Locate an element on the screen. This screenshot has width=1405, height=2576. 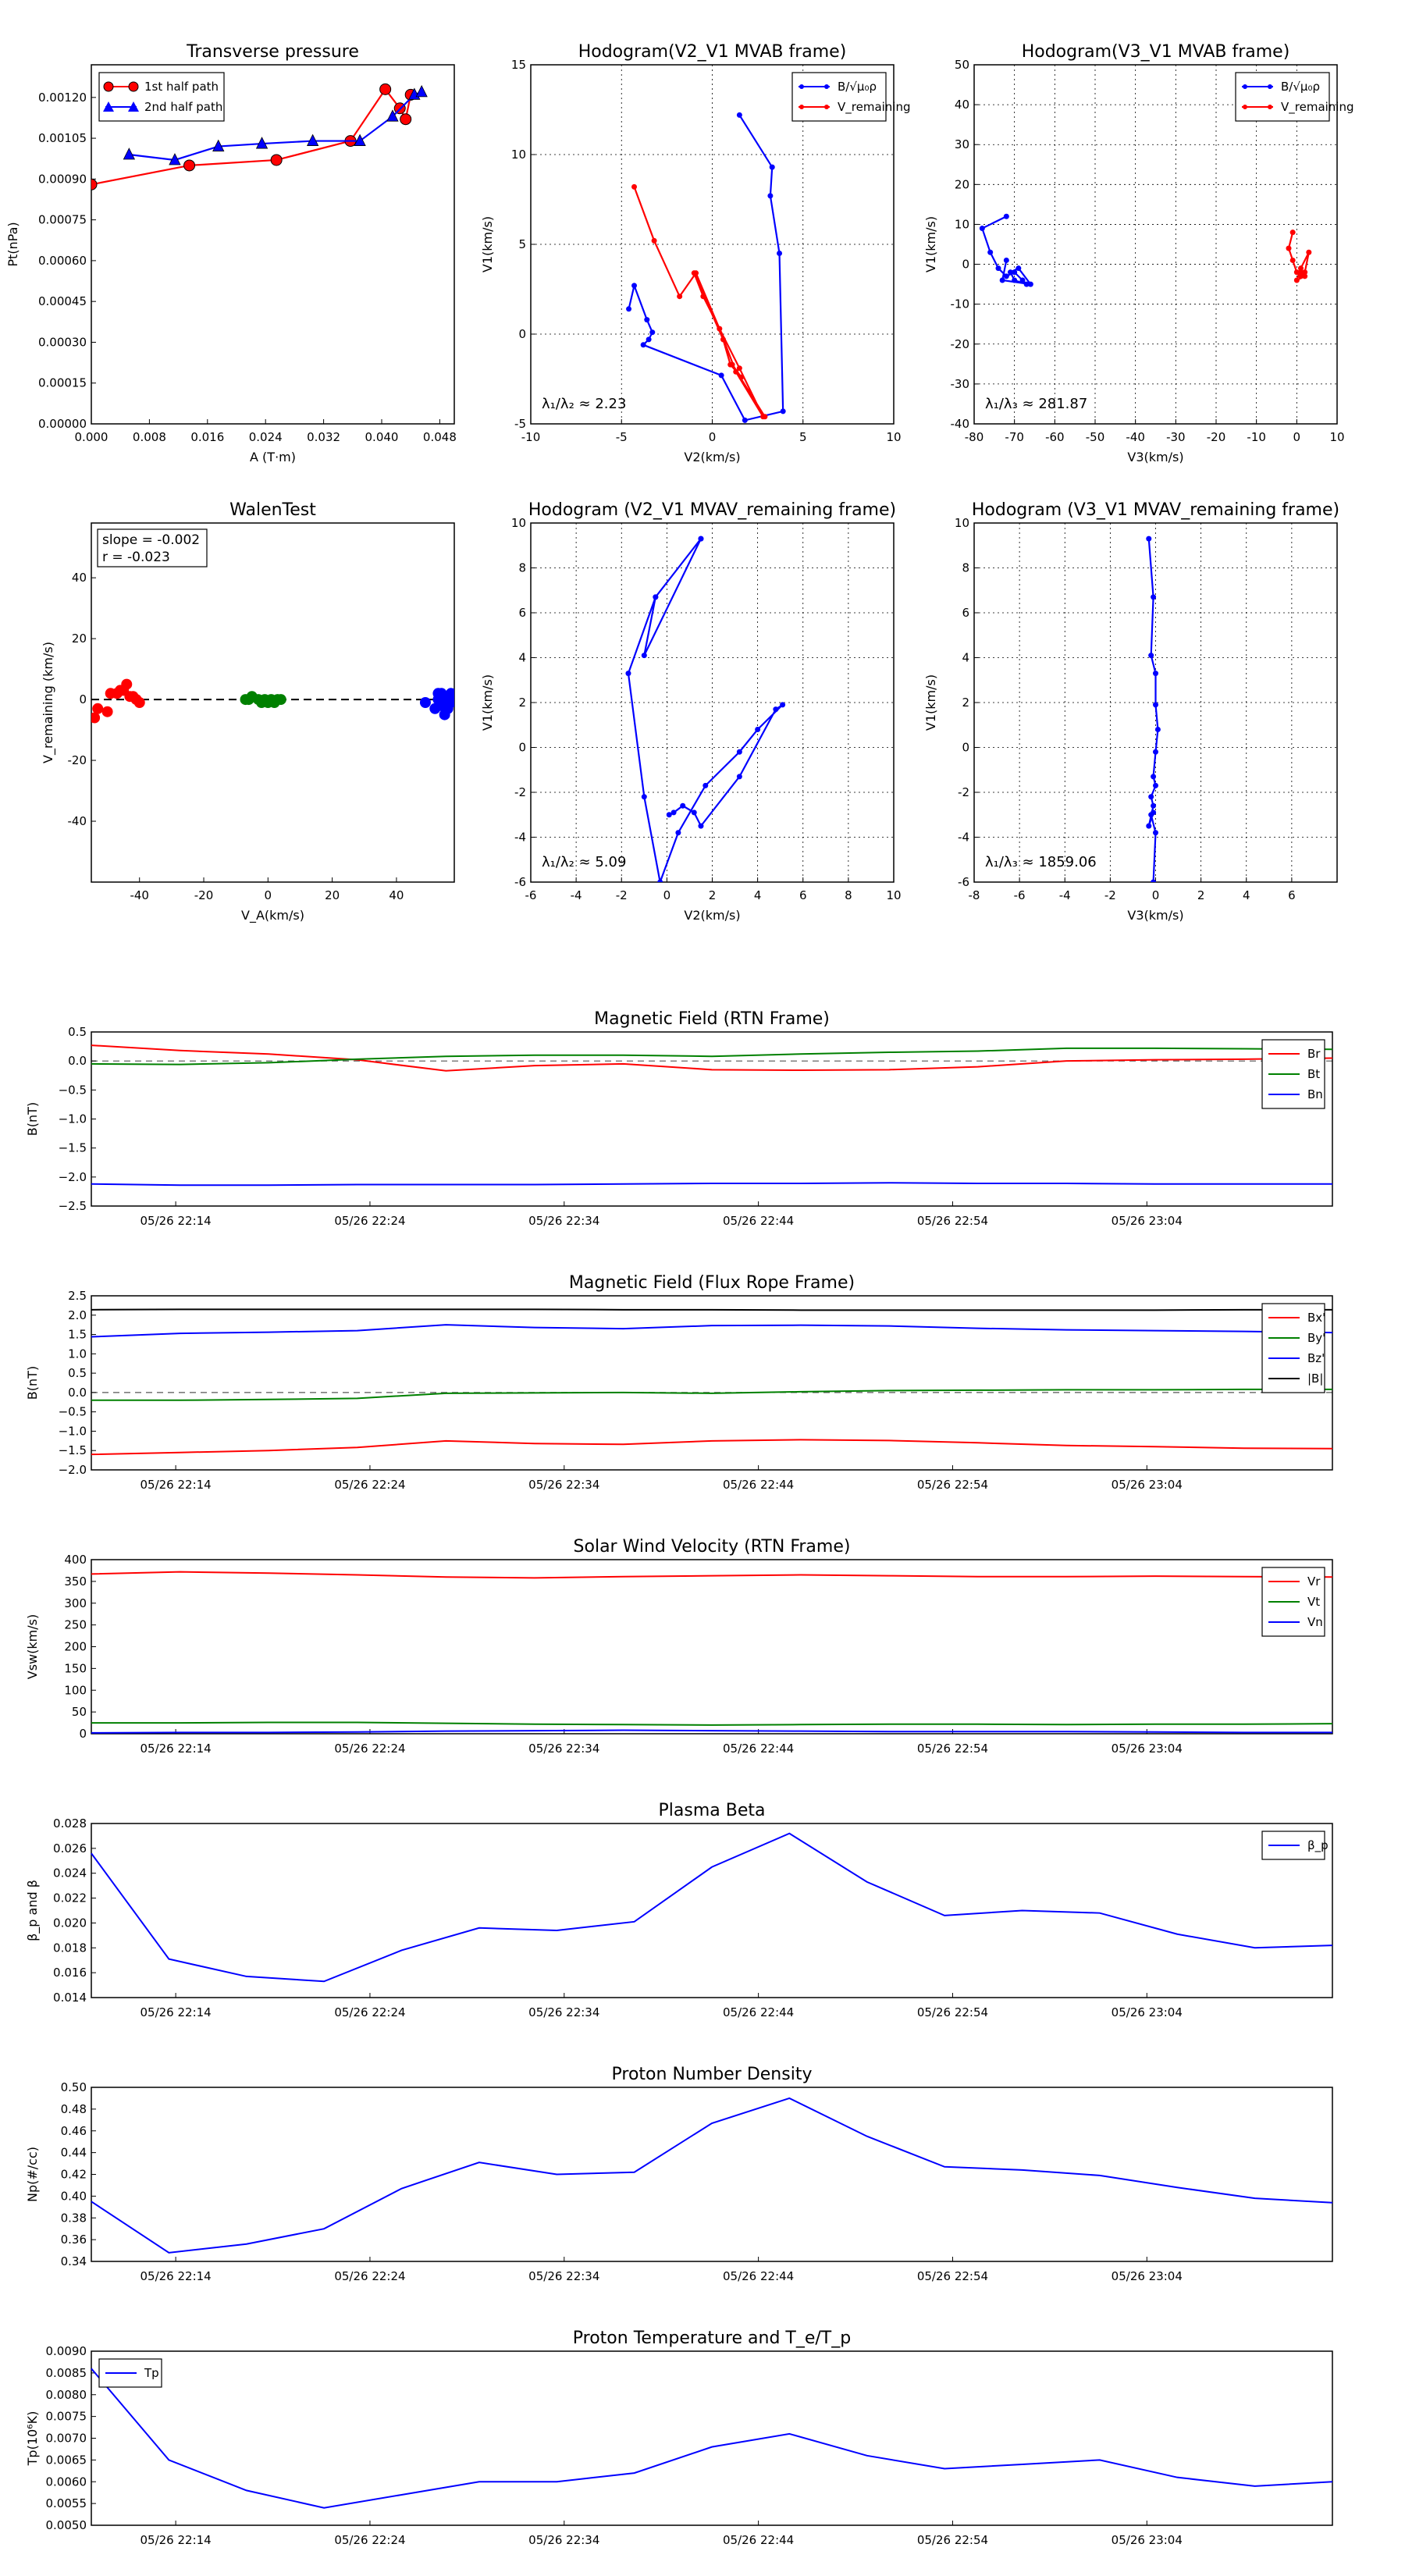
y-tick-label: 0.0075 is located at coordinates (67, 2417).